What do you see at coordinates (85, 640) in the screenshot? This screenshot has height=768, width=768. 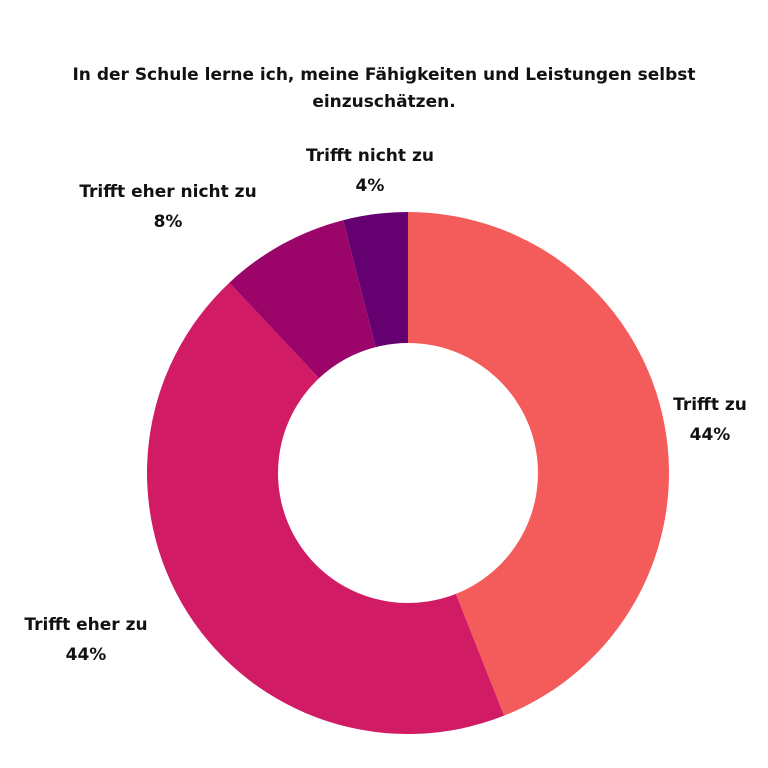 I see `slice-label-trifft-eher-zu: Trifft eher zu 44%` at bounding box center [85, 640].